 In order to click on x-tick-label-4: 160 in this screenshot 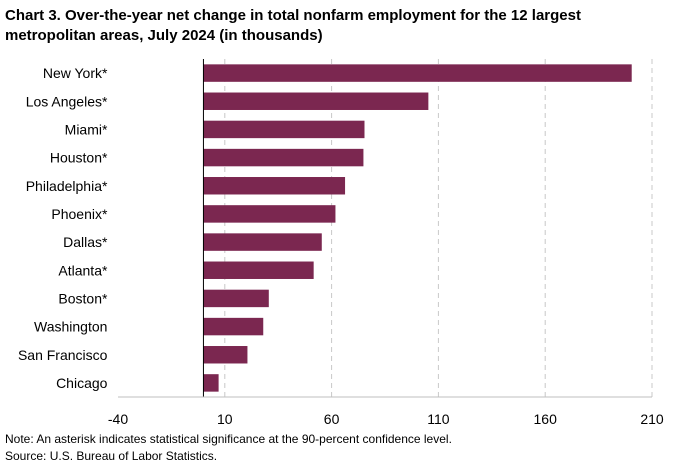, I will do `click(546, 419)`.